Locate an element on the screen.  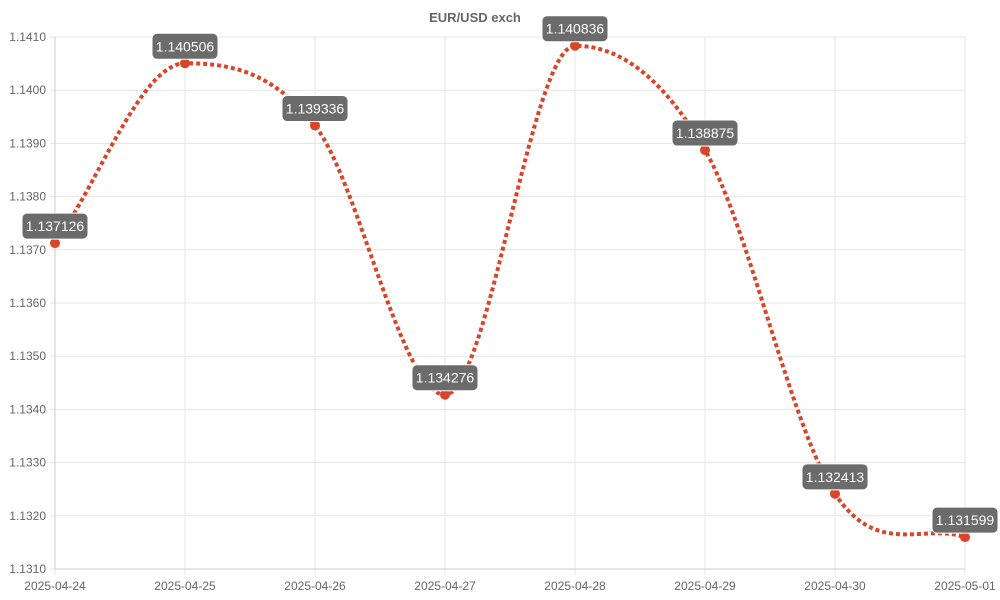
data-label: 1.137126 is located at coordinates (55, 226).